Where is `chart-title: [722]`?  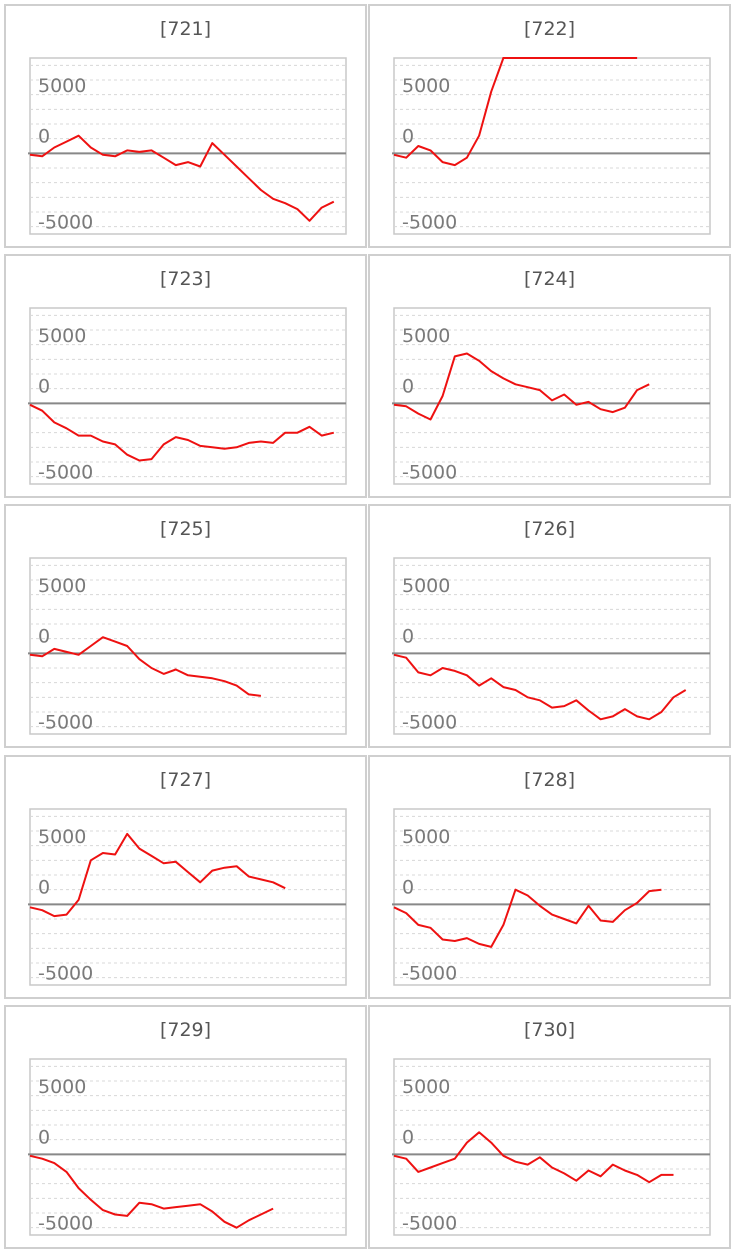 chart-title: [722] is located at coordinates (549, 29).